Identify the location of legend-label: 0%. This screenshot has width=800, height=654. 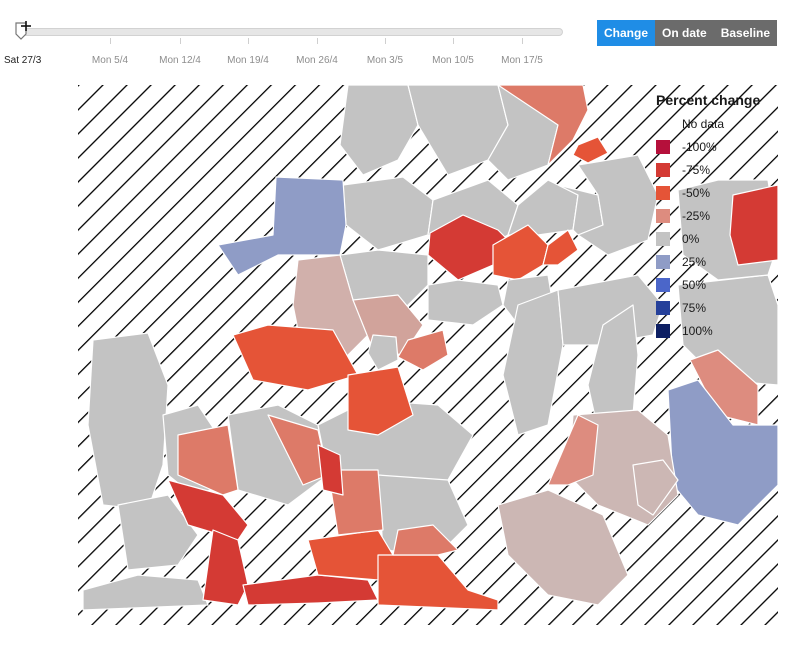
(691, 238).